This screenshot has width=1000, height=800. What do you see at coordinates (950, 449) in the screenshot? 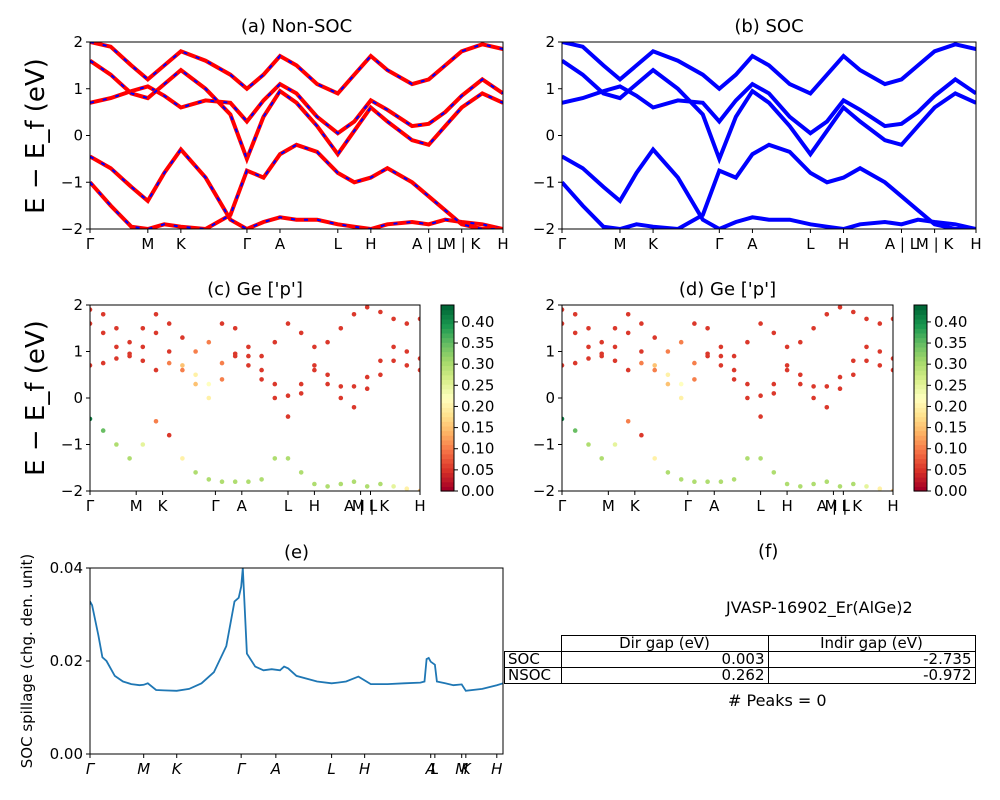
I see `colorbar-tick-label: 0.10` at bounding box center [950, 449].